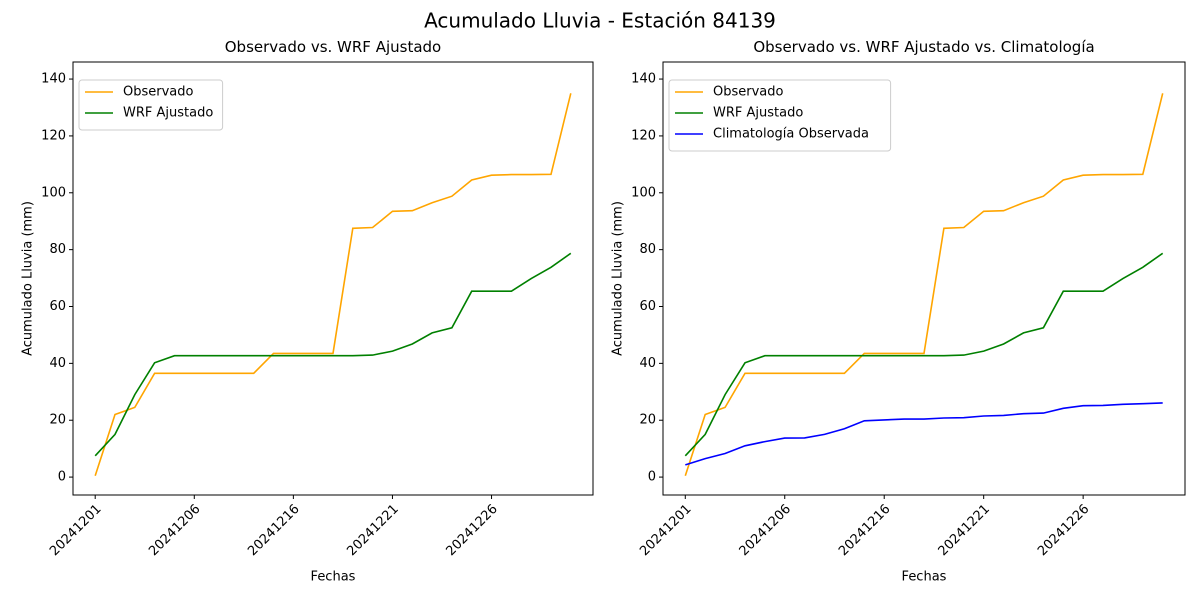 This screenshot has width=1200, height=600. I want to click on figure-title: Acumulado Lluvia - Estación 84139, so click(600, 21).